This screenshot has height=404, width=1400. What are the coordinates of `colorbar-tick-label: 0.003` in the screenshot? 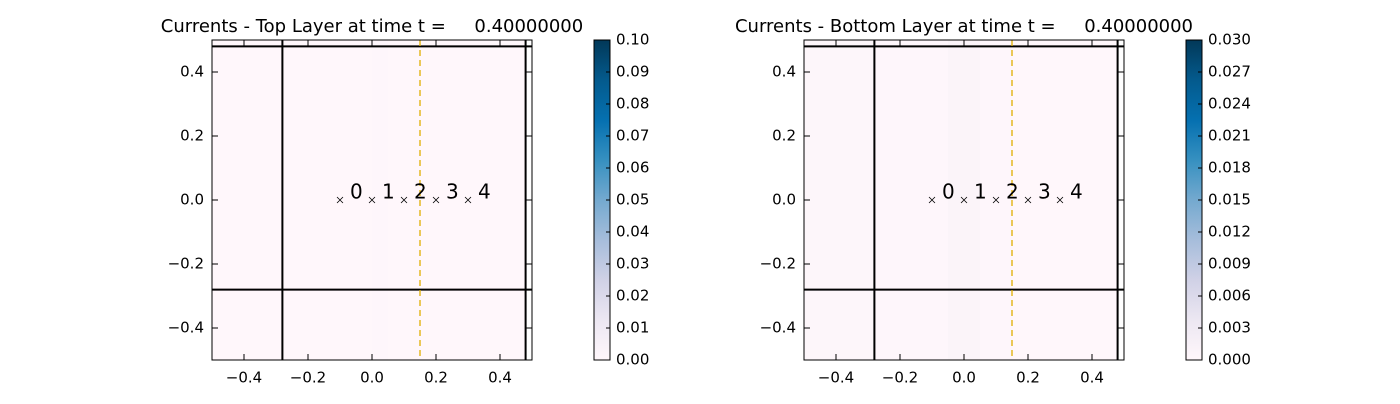 It's located at (1229, 328).